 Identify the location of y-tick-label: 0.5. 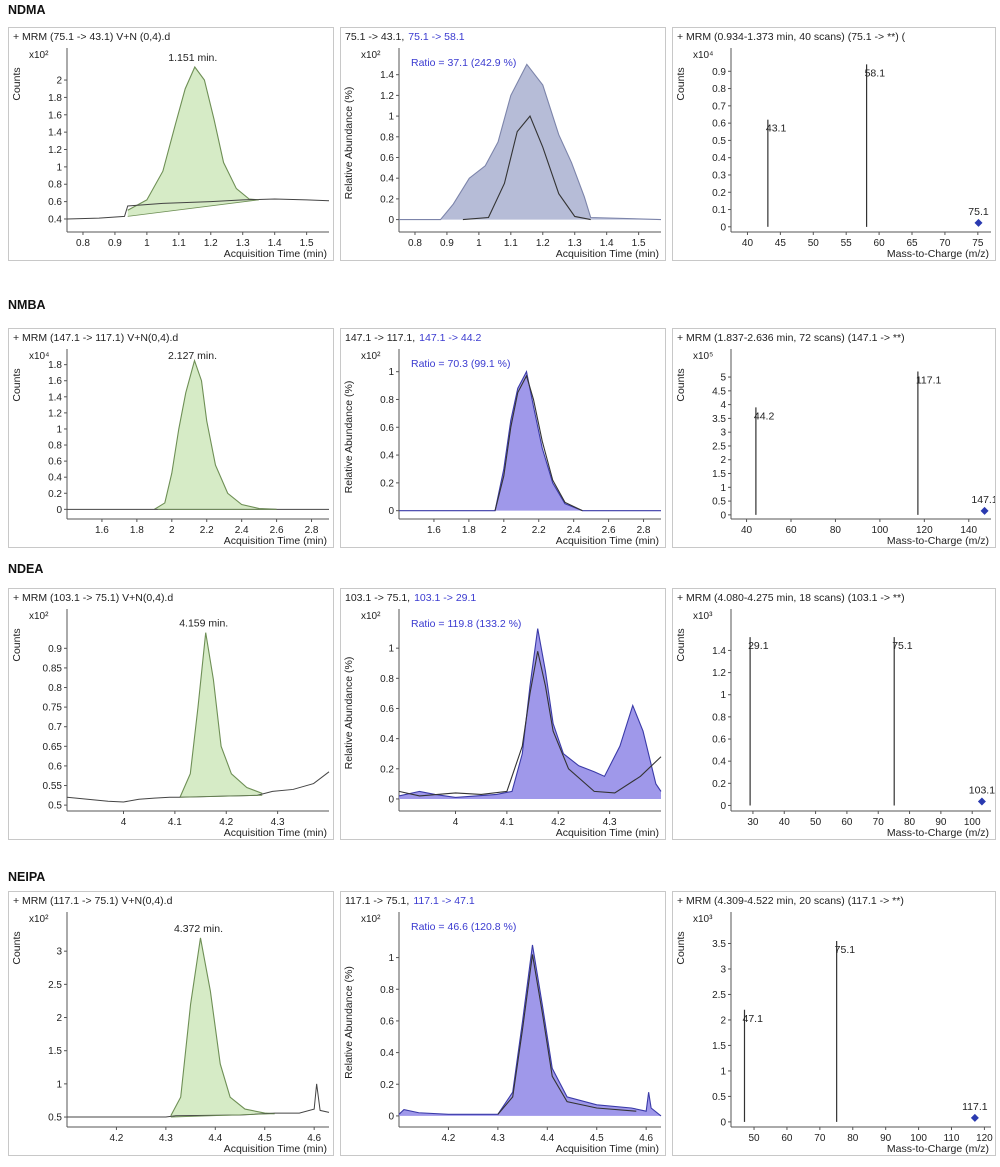
(55, 806).